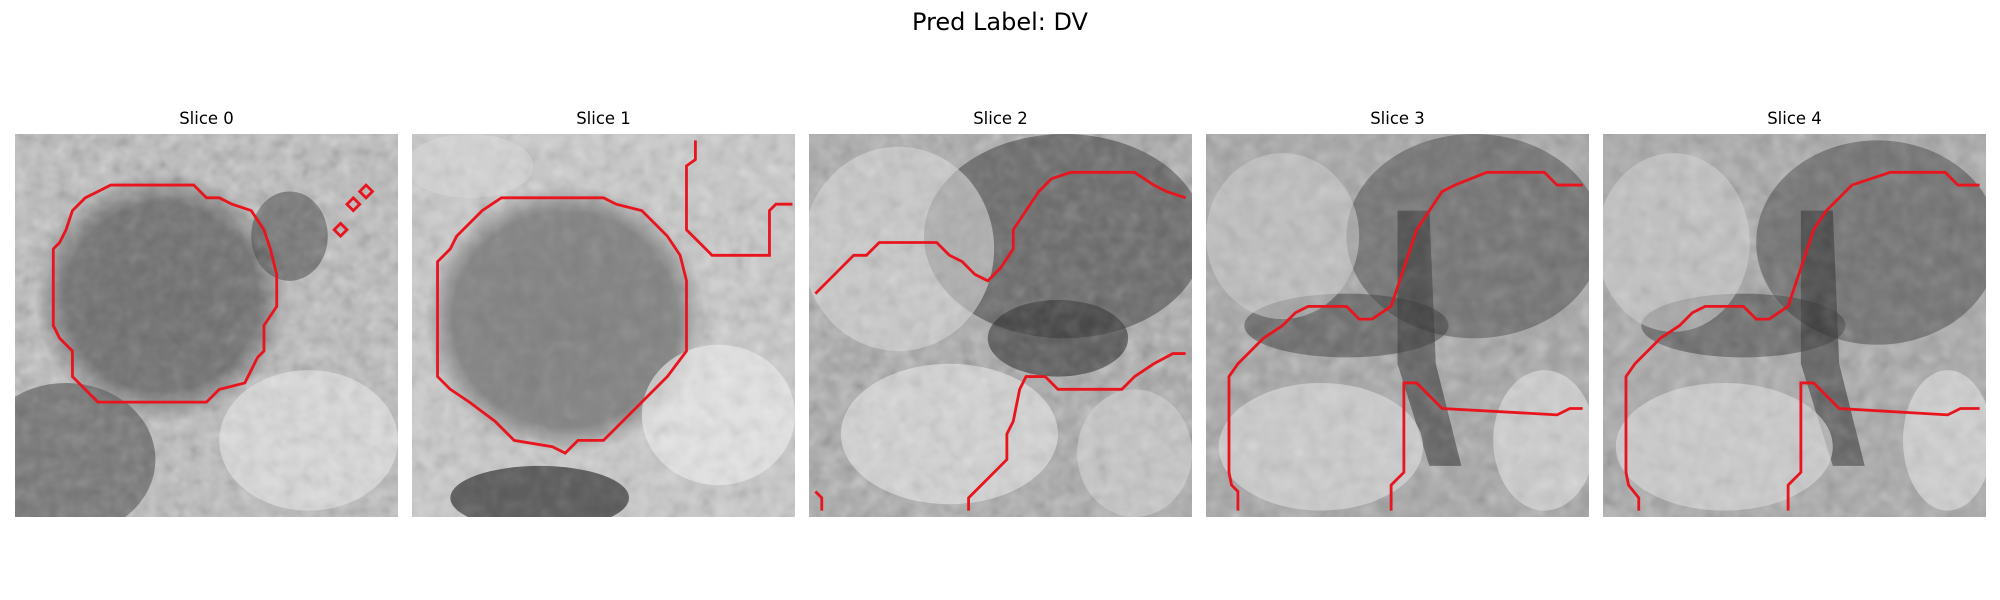 This screenshot has height=600, width=2000. What do you see at coordinates (1000, 22) in the screenshot?
I see `figure-title: Pred Label: DV` at bounding box center [1000, 22].